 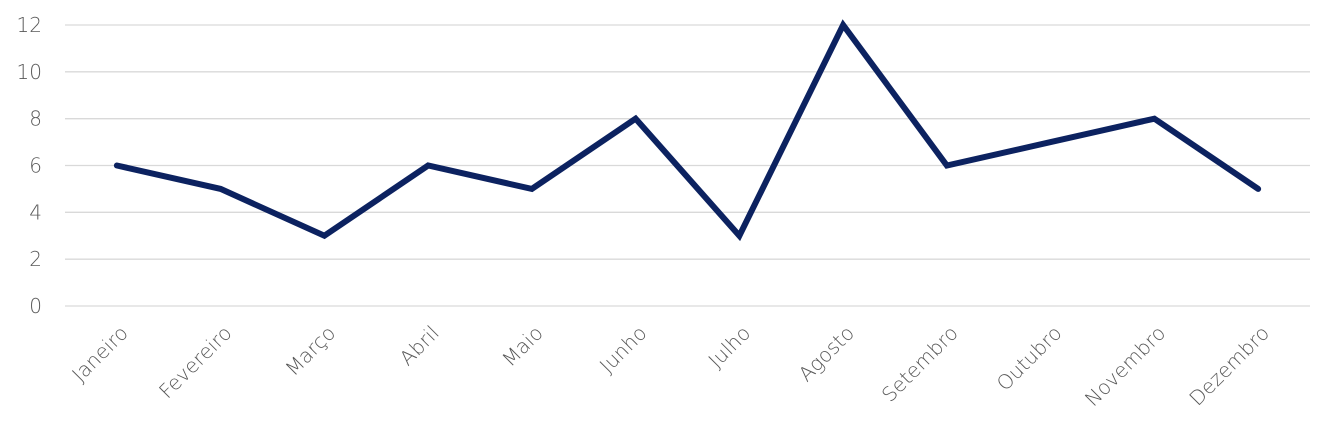 What do you see at coordinates (1229, 366) in the screenshot?
I see `x-tick-label: Dezembro` at bounding box center [1229, 366].